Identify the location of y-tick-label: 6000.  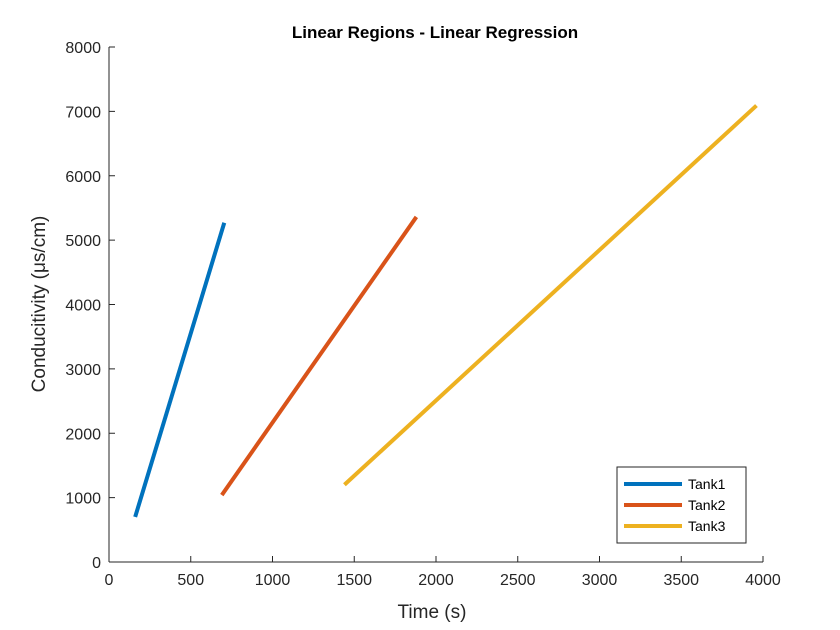
(83, 177).